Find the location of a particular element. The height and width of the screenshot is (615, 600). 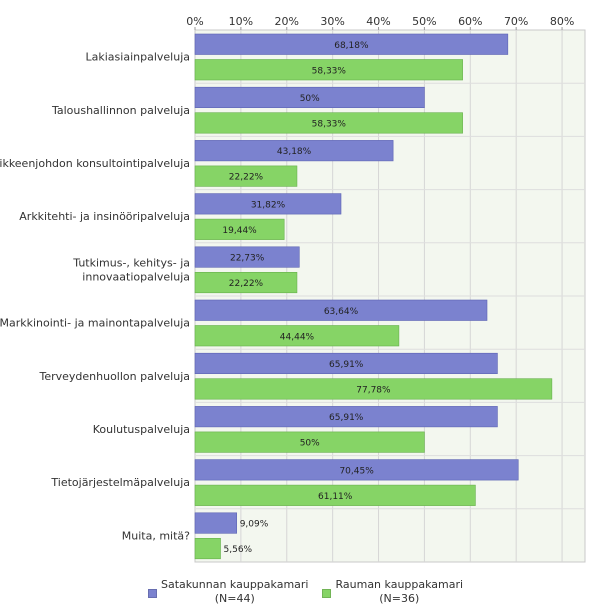

bar-value-label: 22,73% is located at coordinates (247, 259).